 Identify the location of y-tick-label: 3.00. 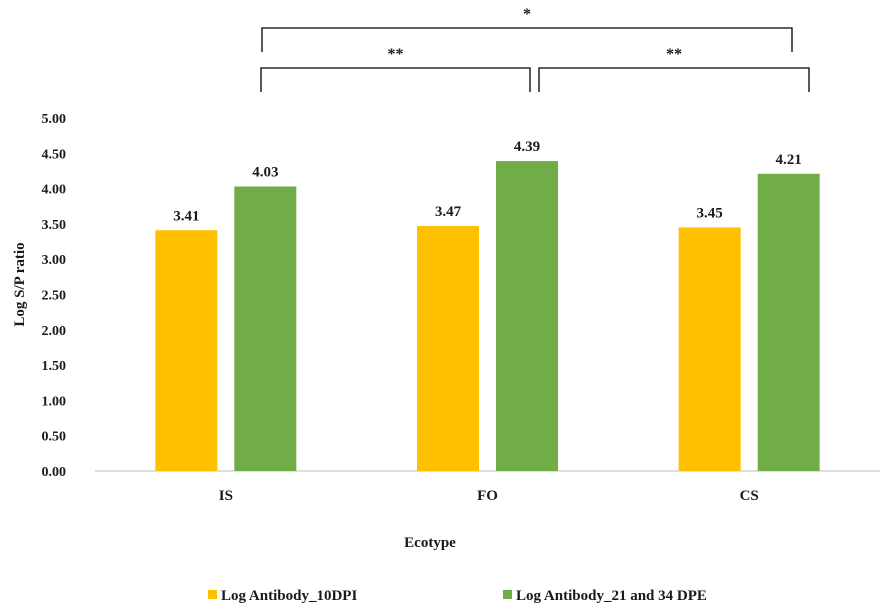
(54, 260).